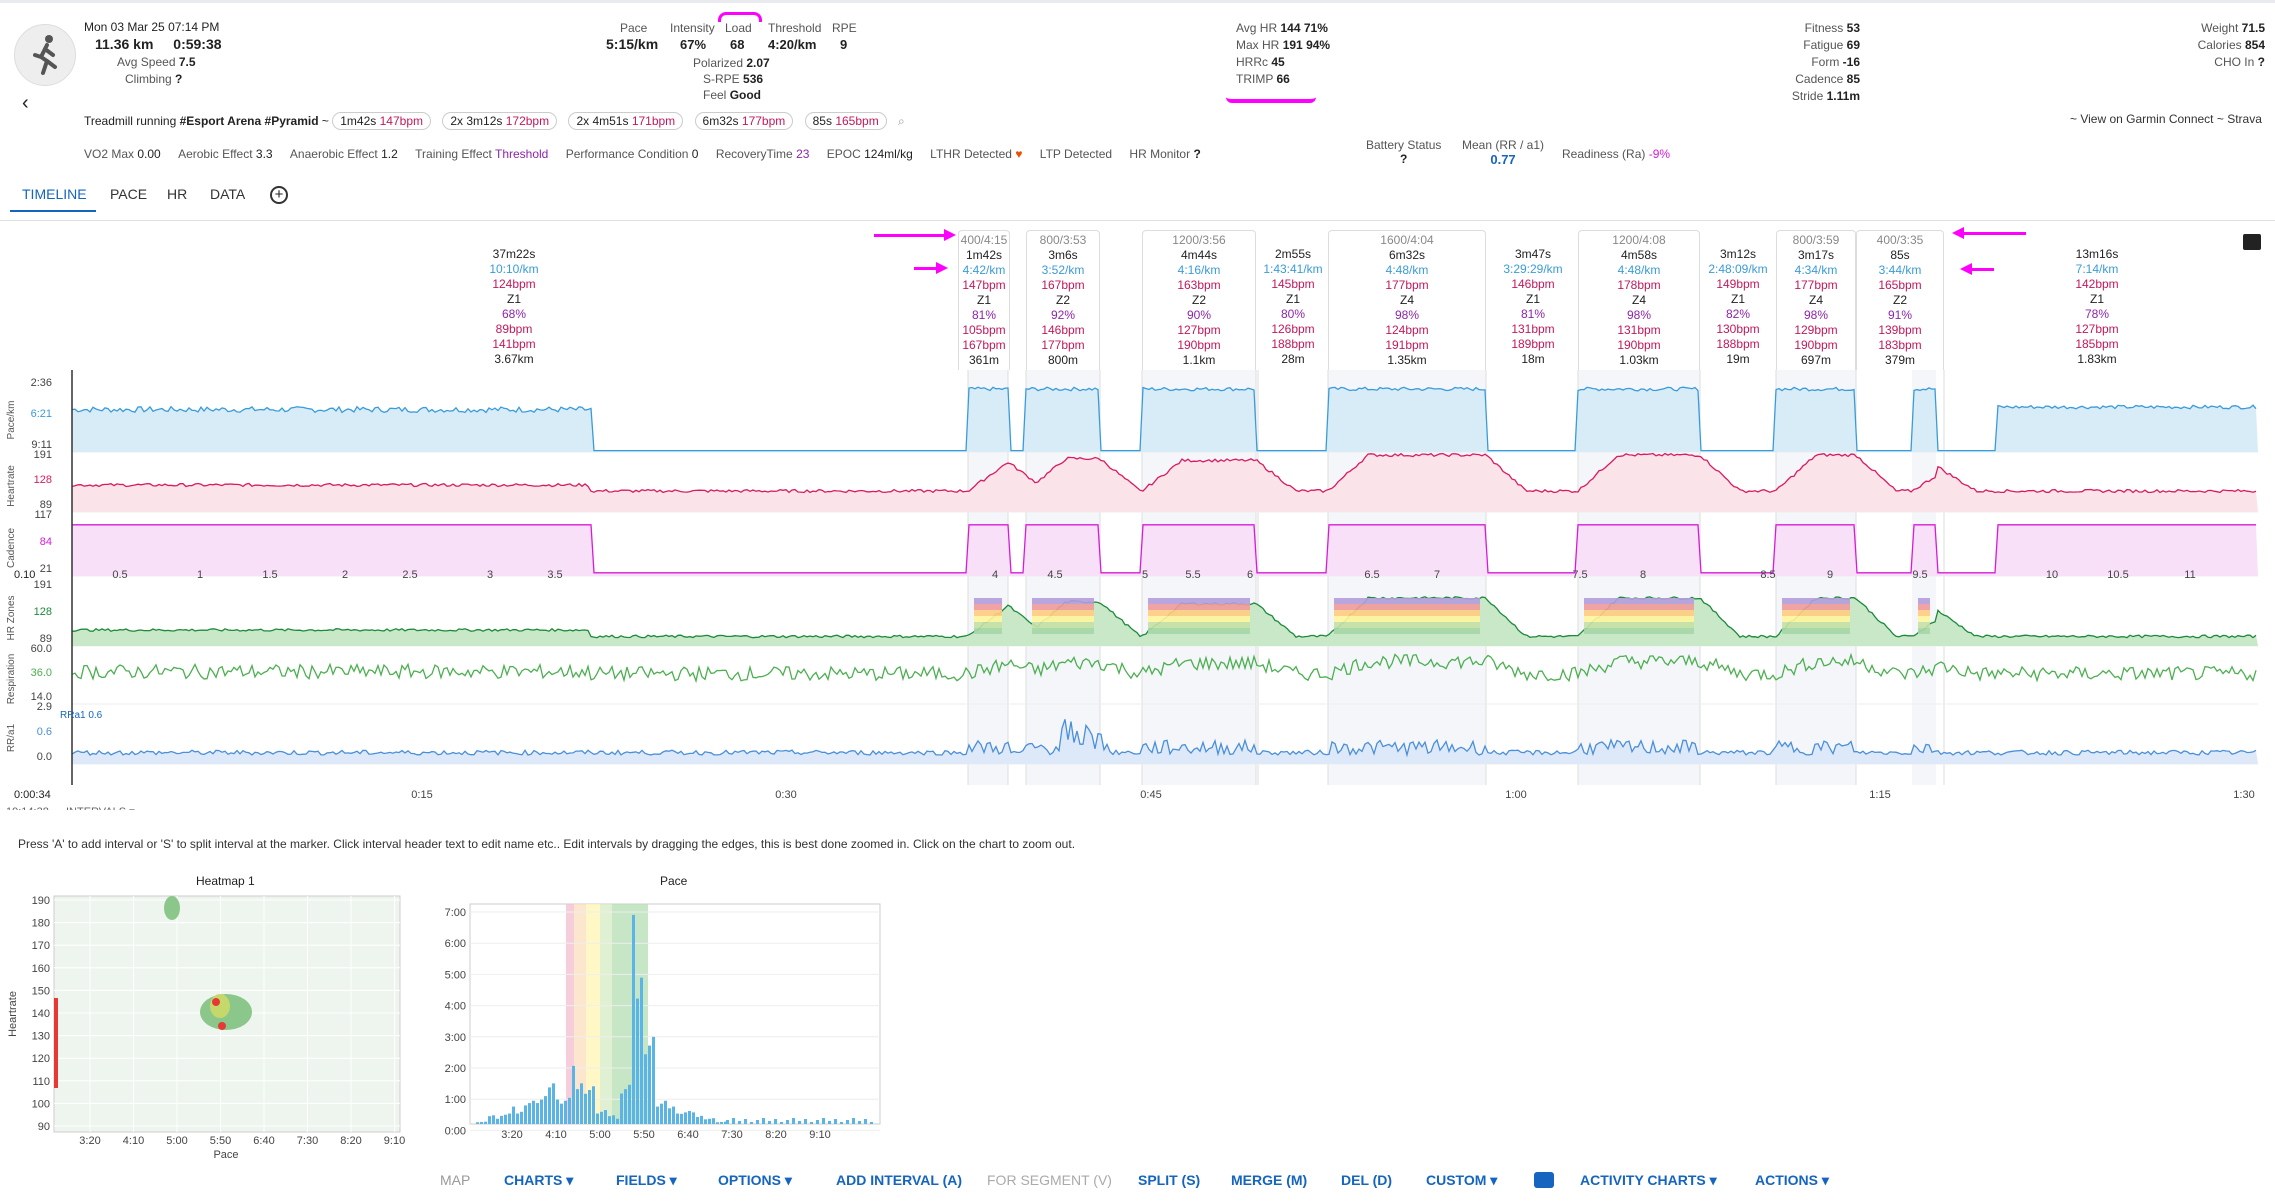 This screenshot has width=2275, height=1203. What do you see at coordinates (1853, 45) in the screenshot?
I see `fatigue-value: 69` at bounding box center [1853, 45].